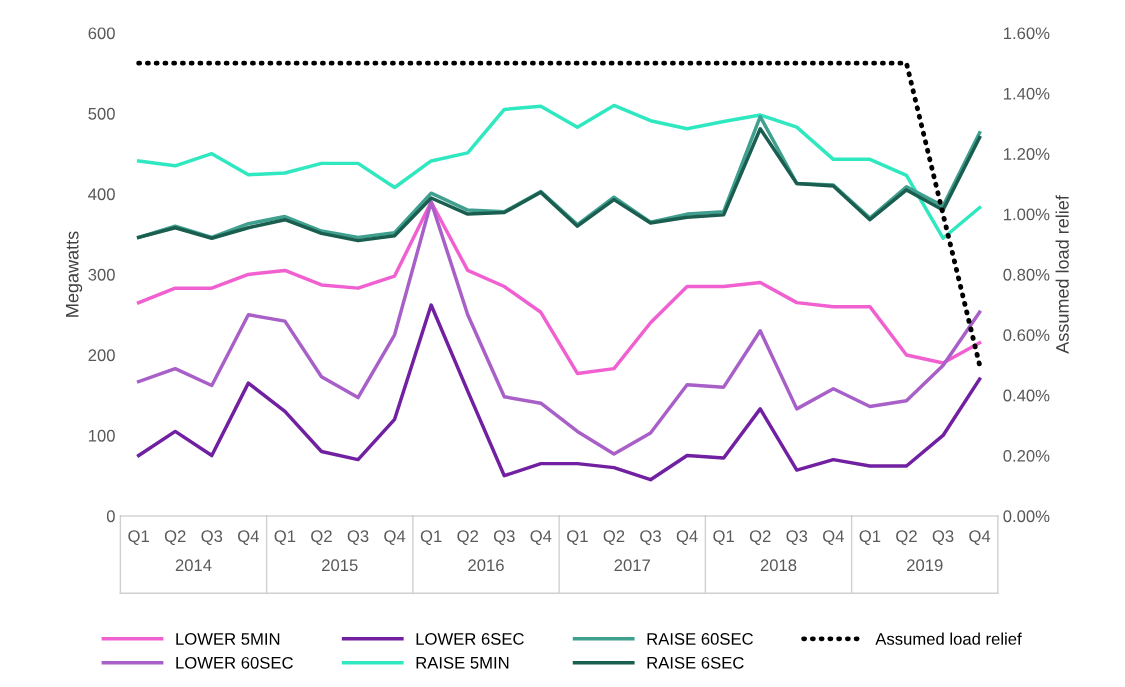 The image size is (1125, 687). I want to click on y-tick-label: 400, so click(101, 194).